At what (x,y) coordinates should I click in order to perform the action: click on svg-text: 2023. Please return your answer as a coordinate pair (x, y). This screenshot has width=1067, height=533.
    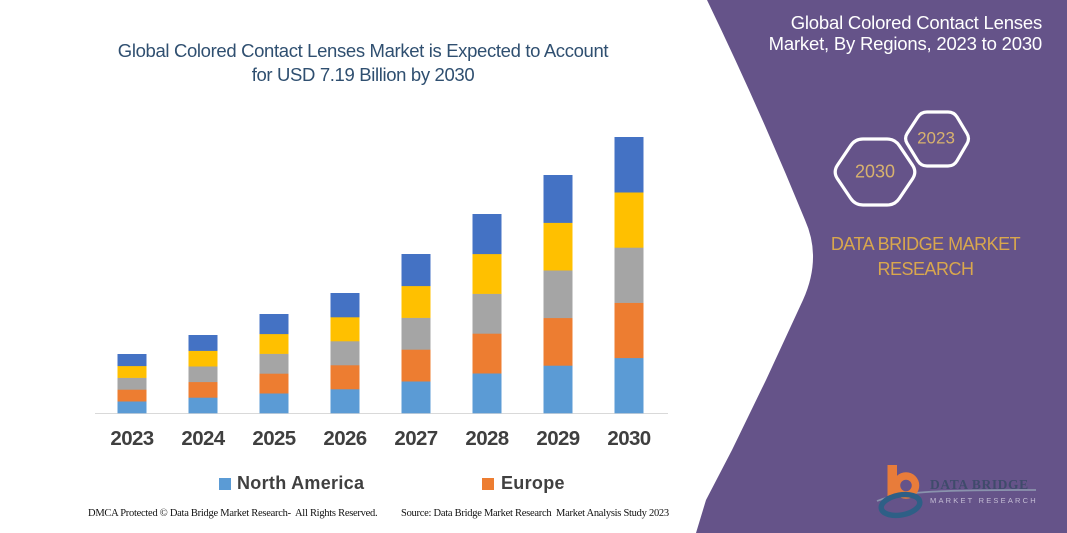
    Looking at the image, I should click on (936, 138).